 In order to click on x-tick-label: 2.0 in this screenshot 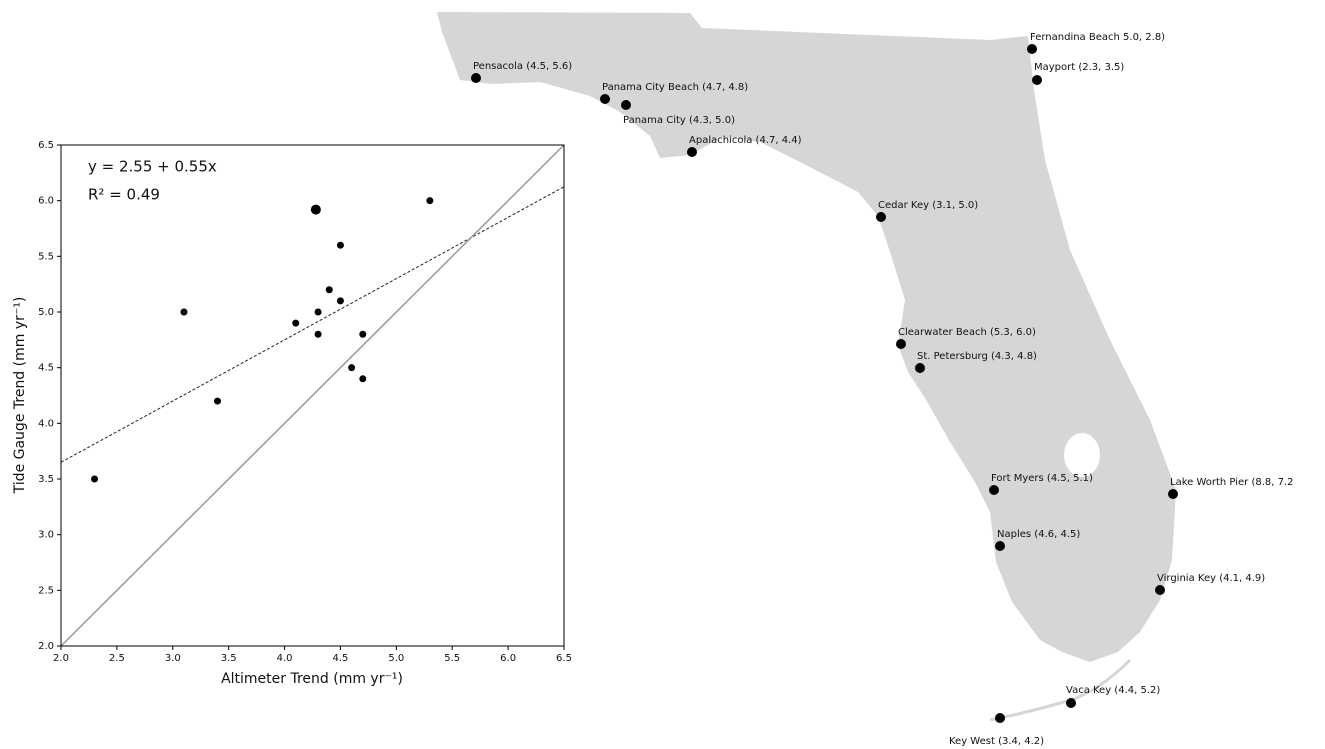, I will do `click(61, 658)`.